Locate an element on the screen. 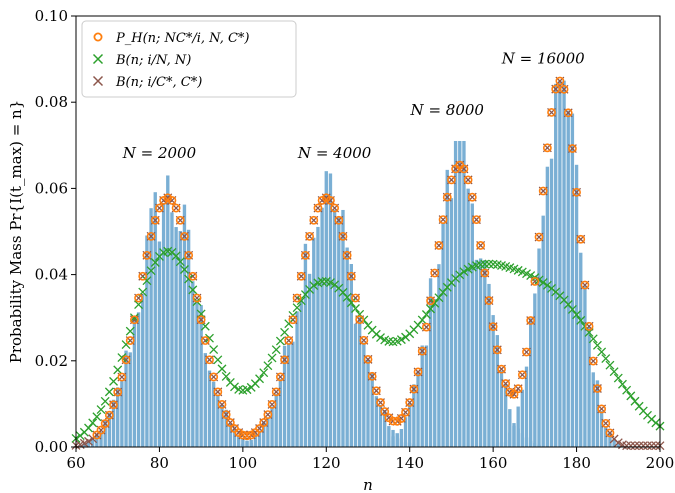 The height and width of the screenshot is (493, 675). x-tick-label: 120 is located at coordinates (326, 463).